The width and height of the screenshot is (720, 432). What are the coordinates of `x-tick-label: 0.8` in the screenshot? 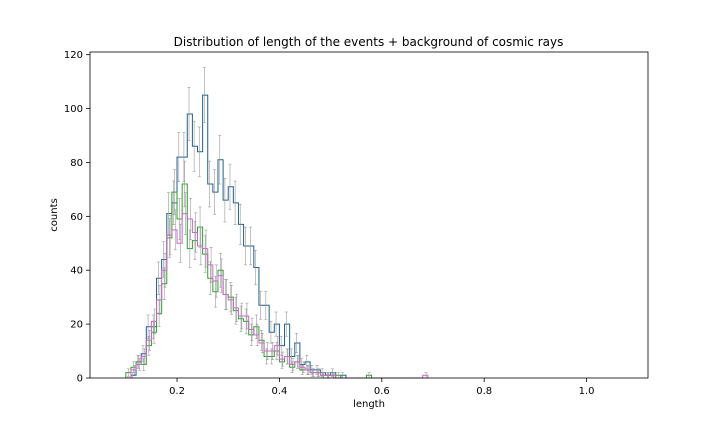 It's located at (484, 391).